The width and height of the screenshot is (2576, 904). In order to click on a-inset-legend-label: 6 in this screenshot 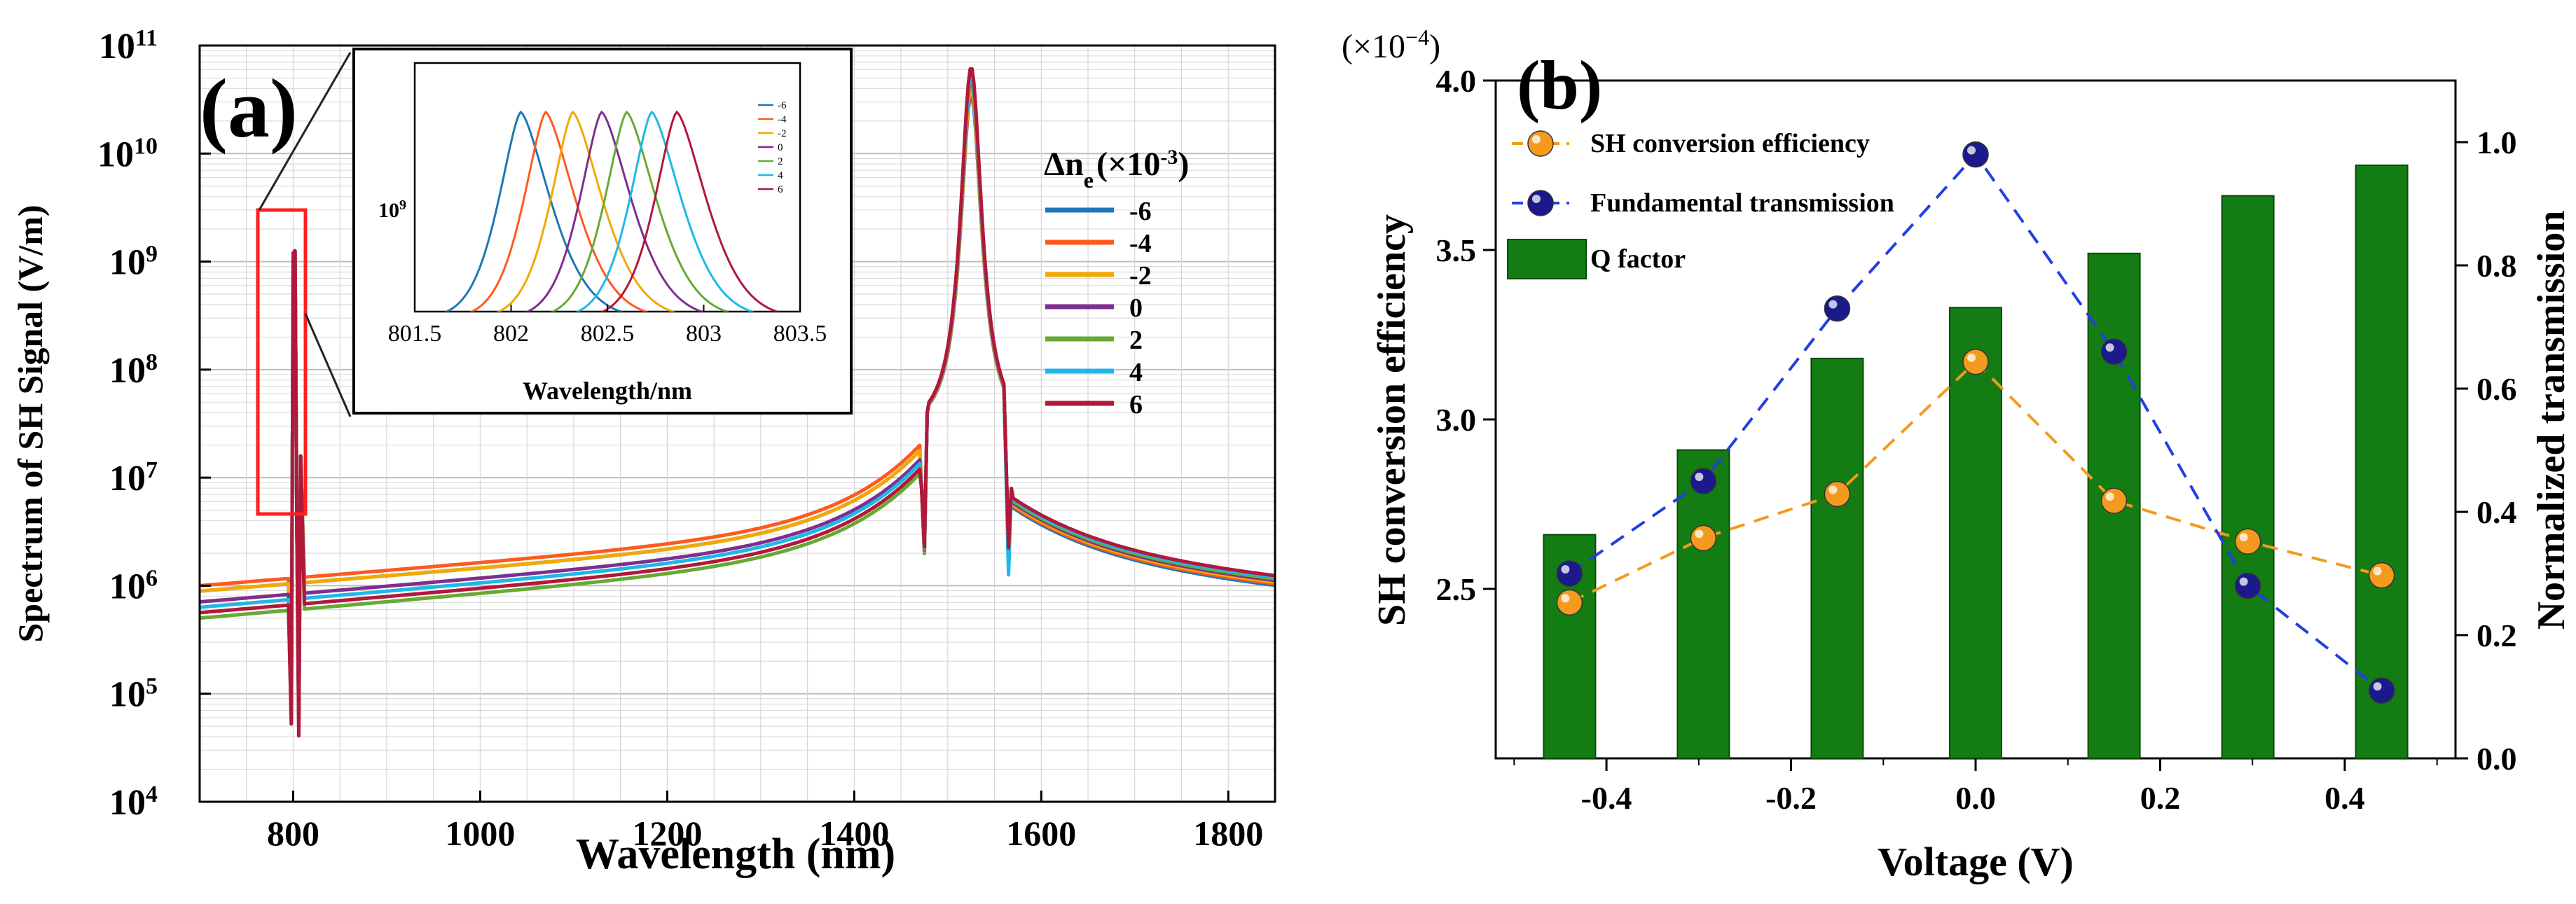, I will do `click(780, 189)`.